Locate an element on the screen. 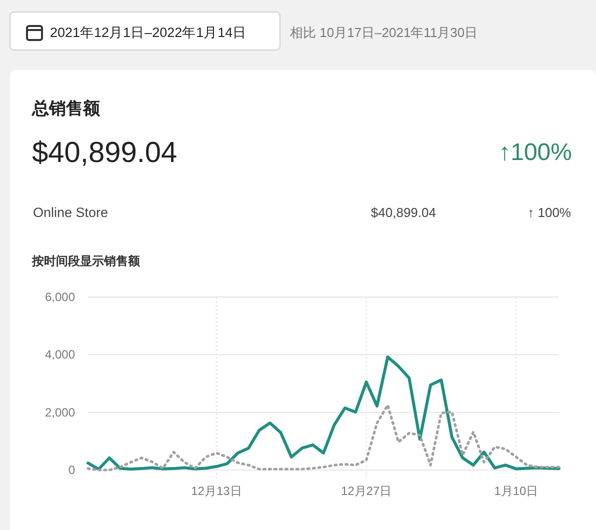  text: 相比 10月17日–2021年11月30日 is located at coordinates (384, 32).